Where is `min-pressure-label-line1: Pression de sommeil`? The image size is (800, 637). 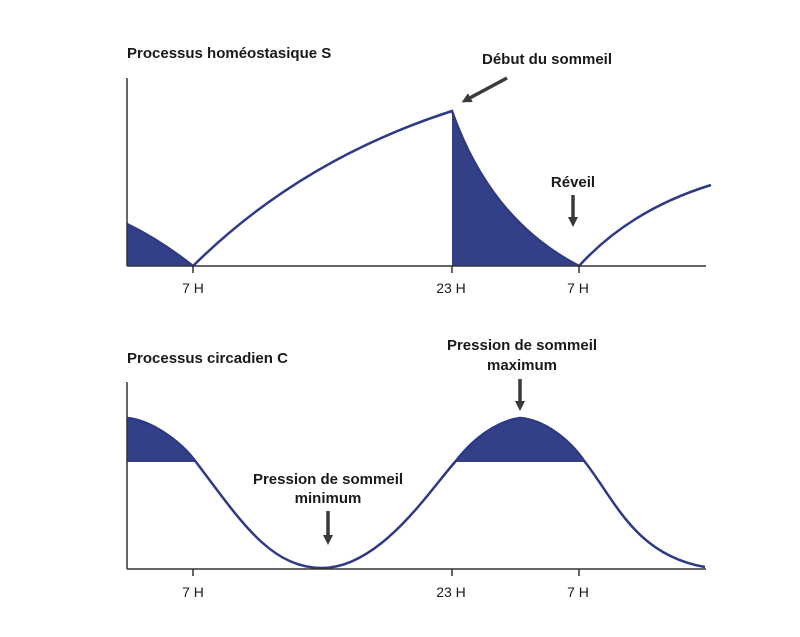
min-pressure-label-line1: Pression de sommeil is located at coordinates (328, 479).